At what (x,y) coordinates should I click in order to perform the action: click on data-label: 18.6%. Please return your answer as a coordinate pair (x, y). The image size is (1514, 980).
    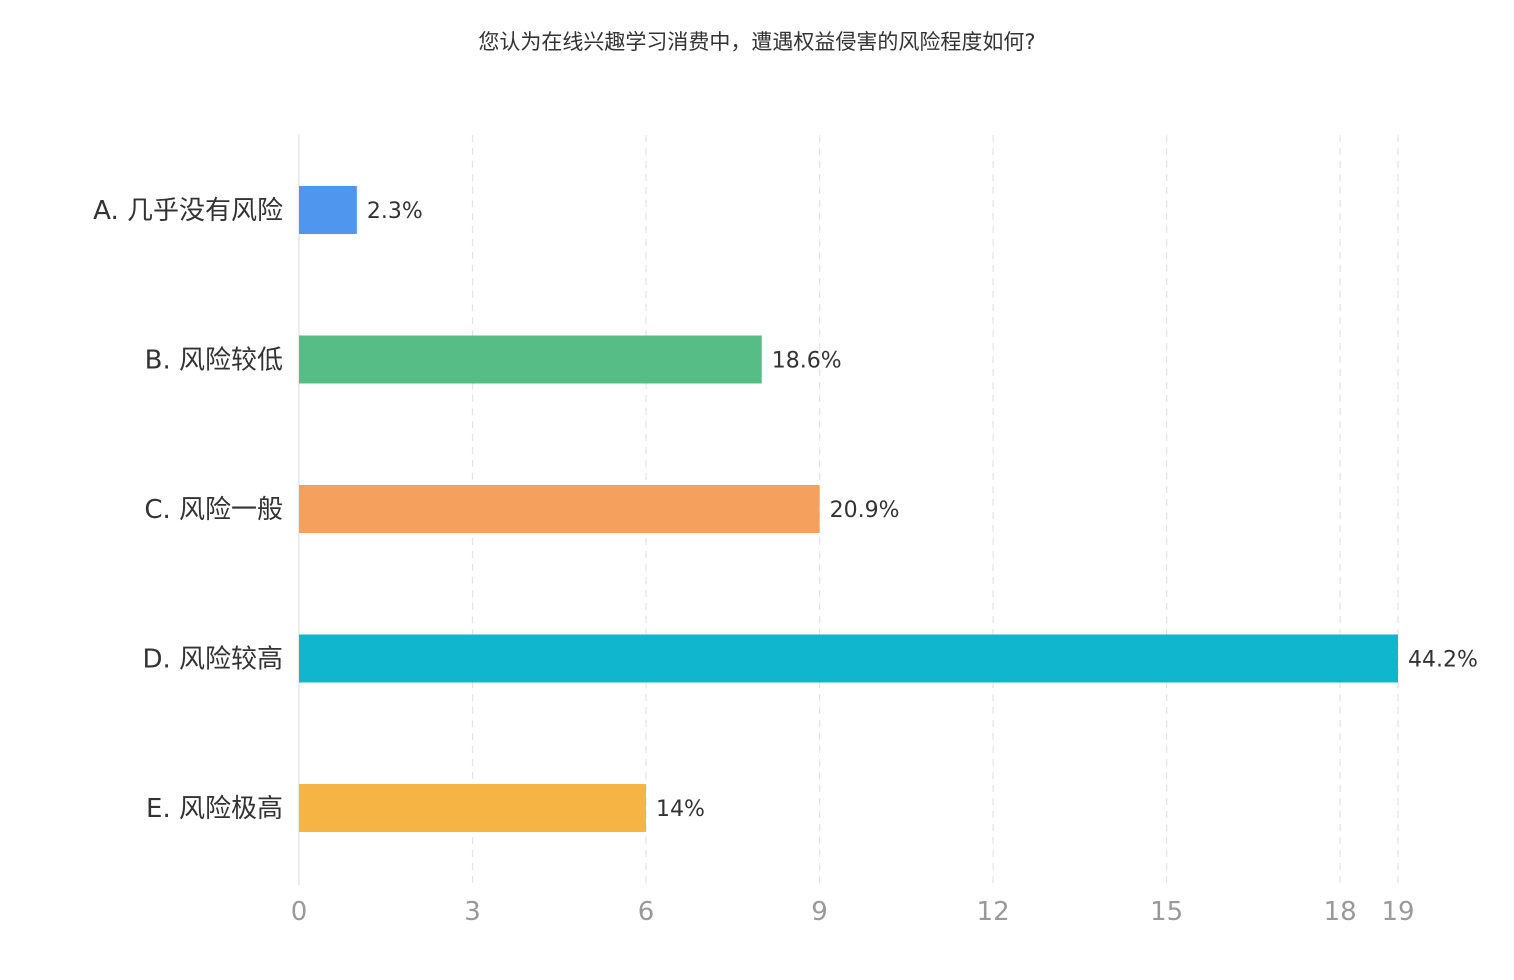
    Looking at the image, I should click on (807, 361).